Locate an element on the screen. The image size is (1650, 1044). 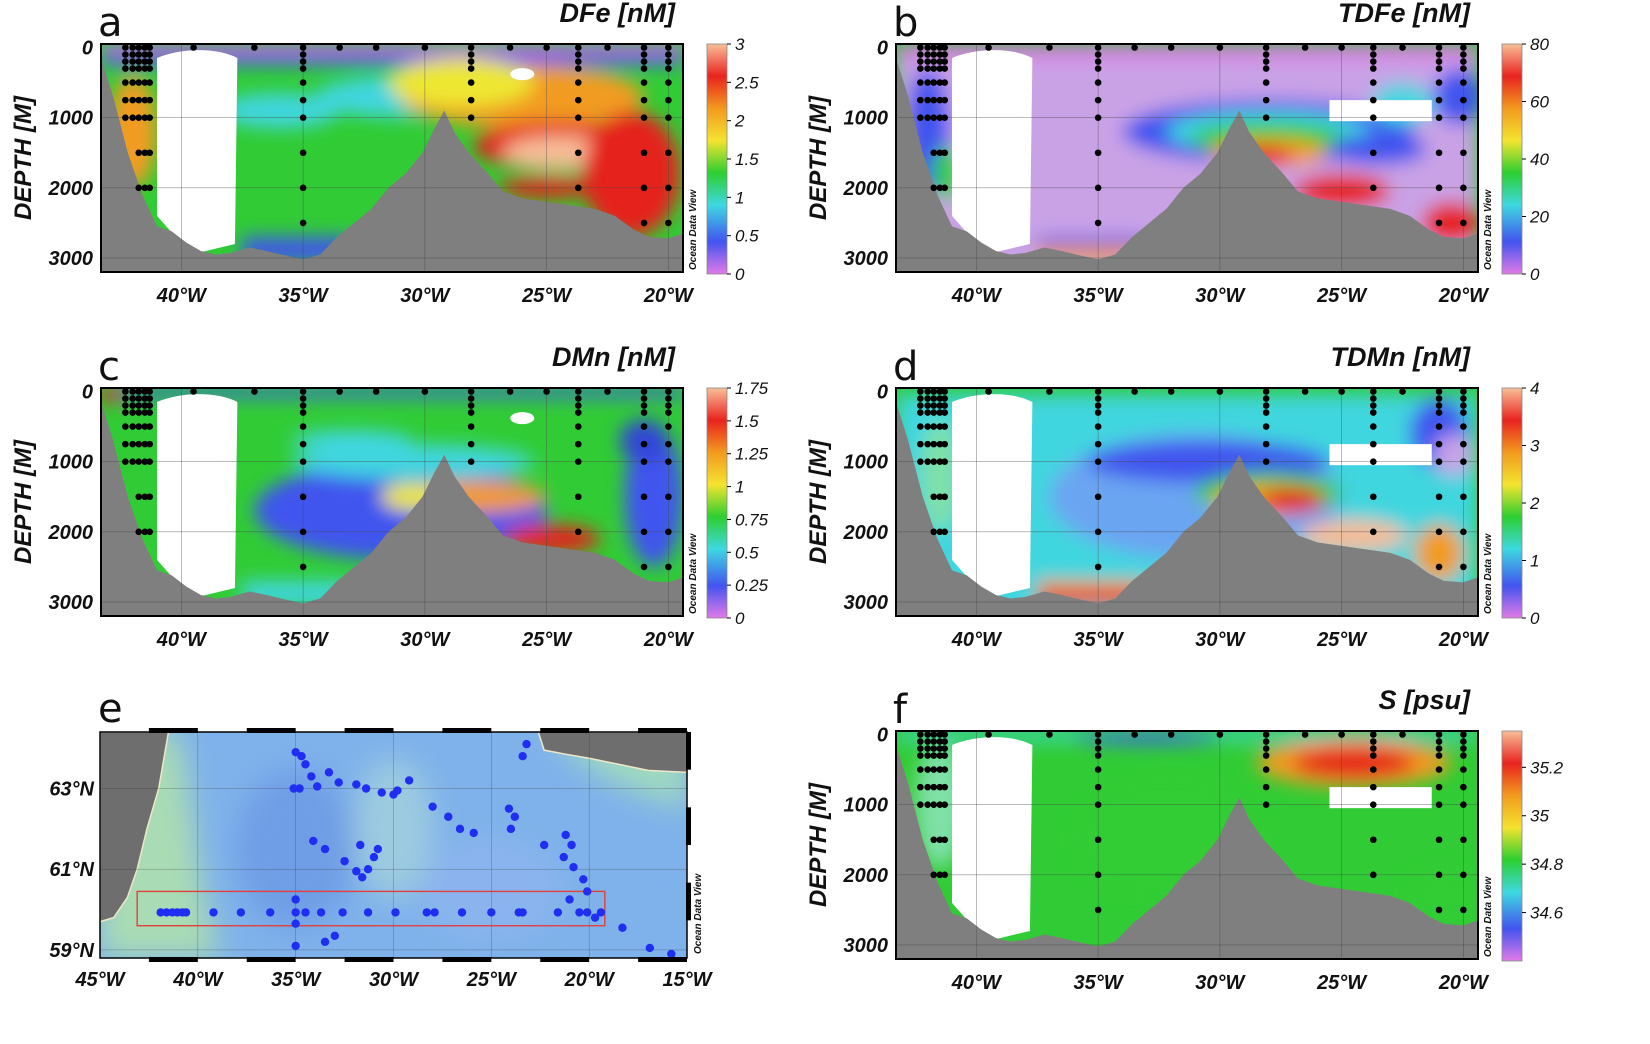
map-y-tick-label: 63°N is located at coordinates (71, 790).